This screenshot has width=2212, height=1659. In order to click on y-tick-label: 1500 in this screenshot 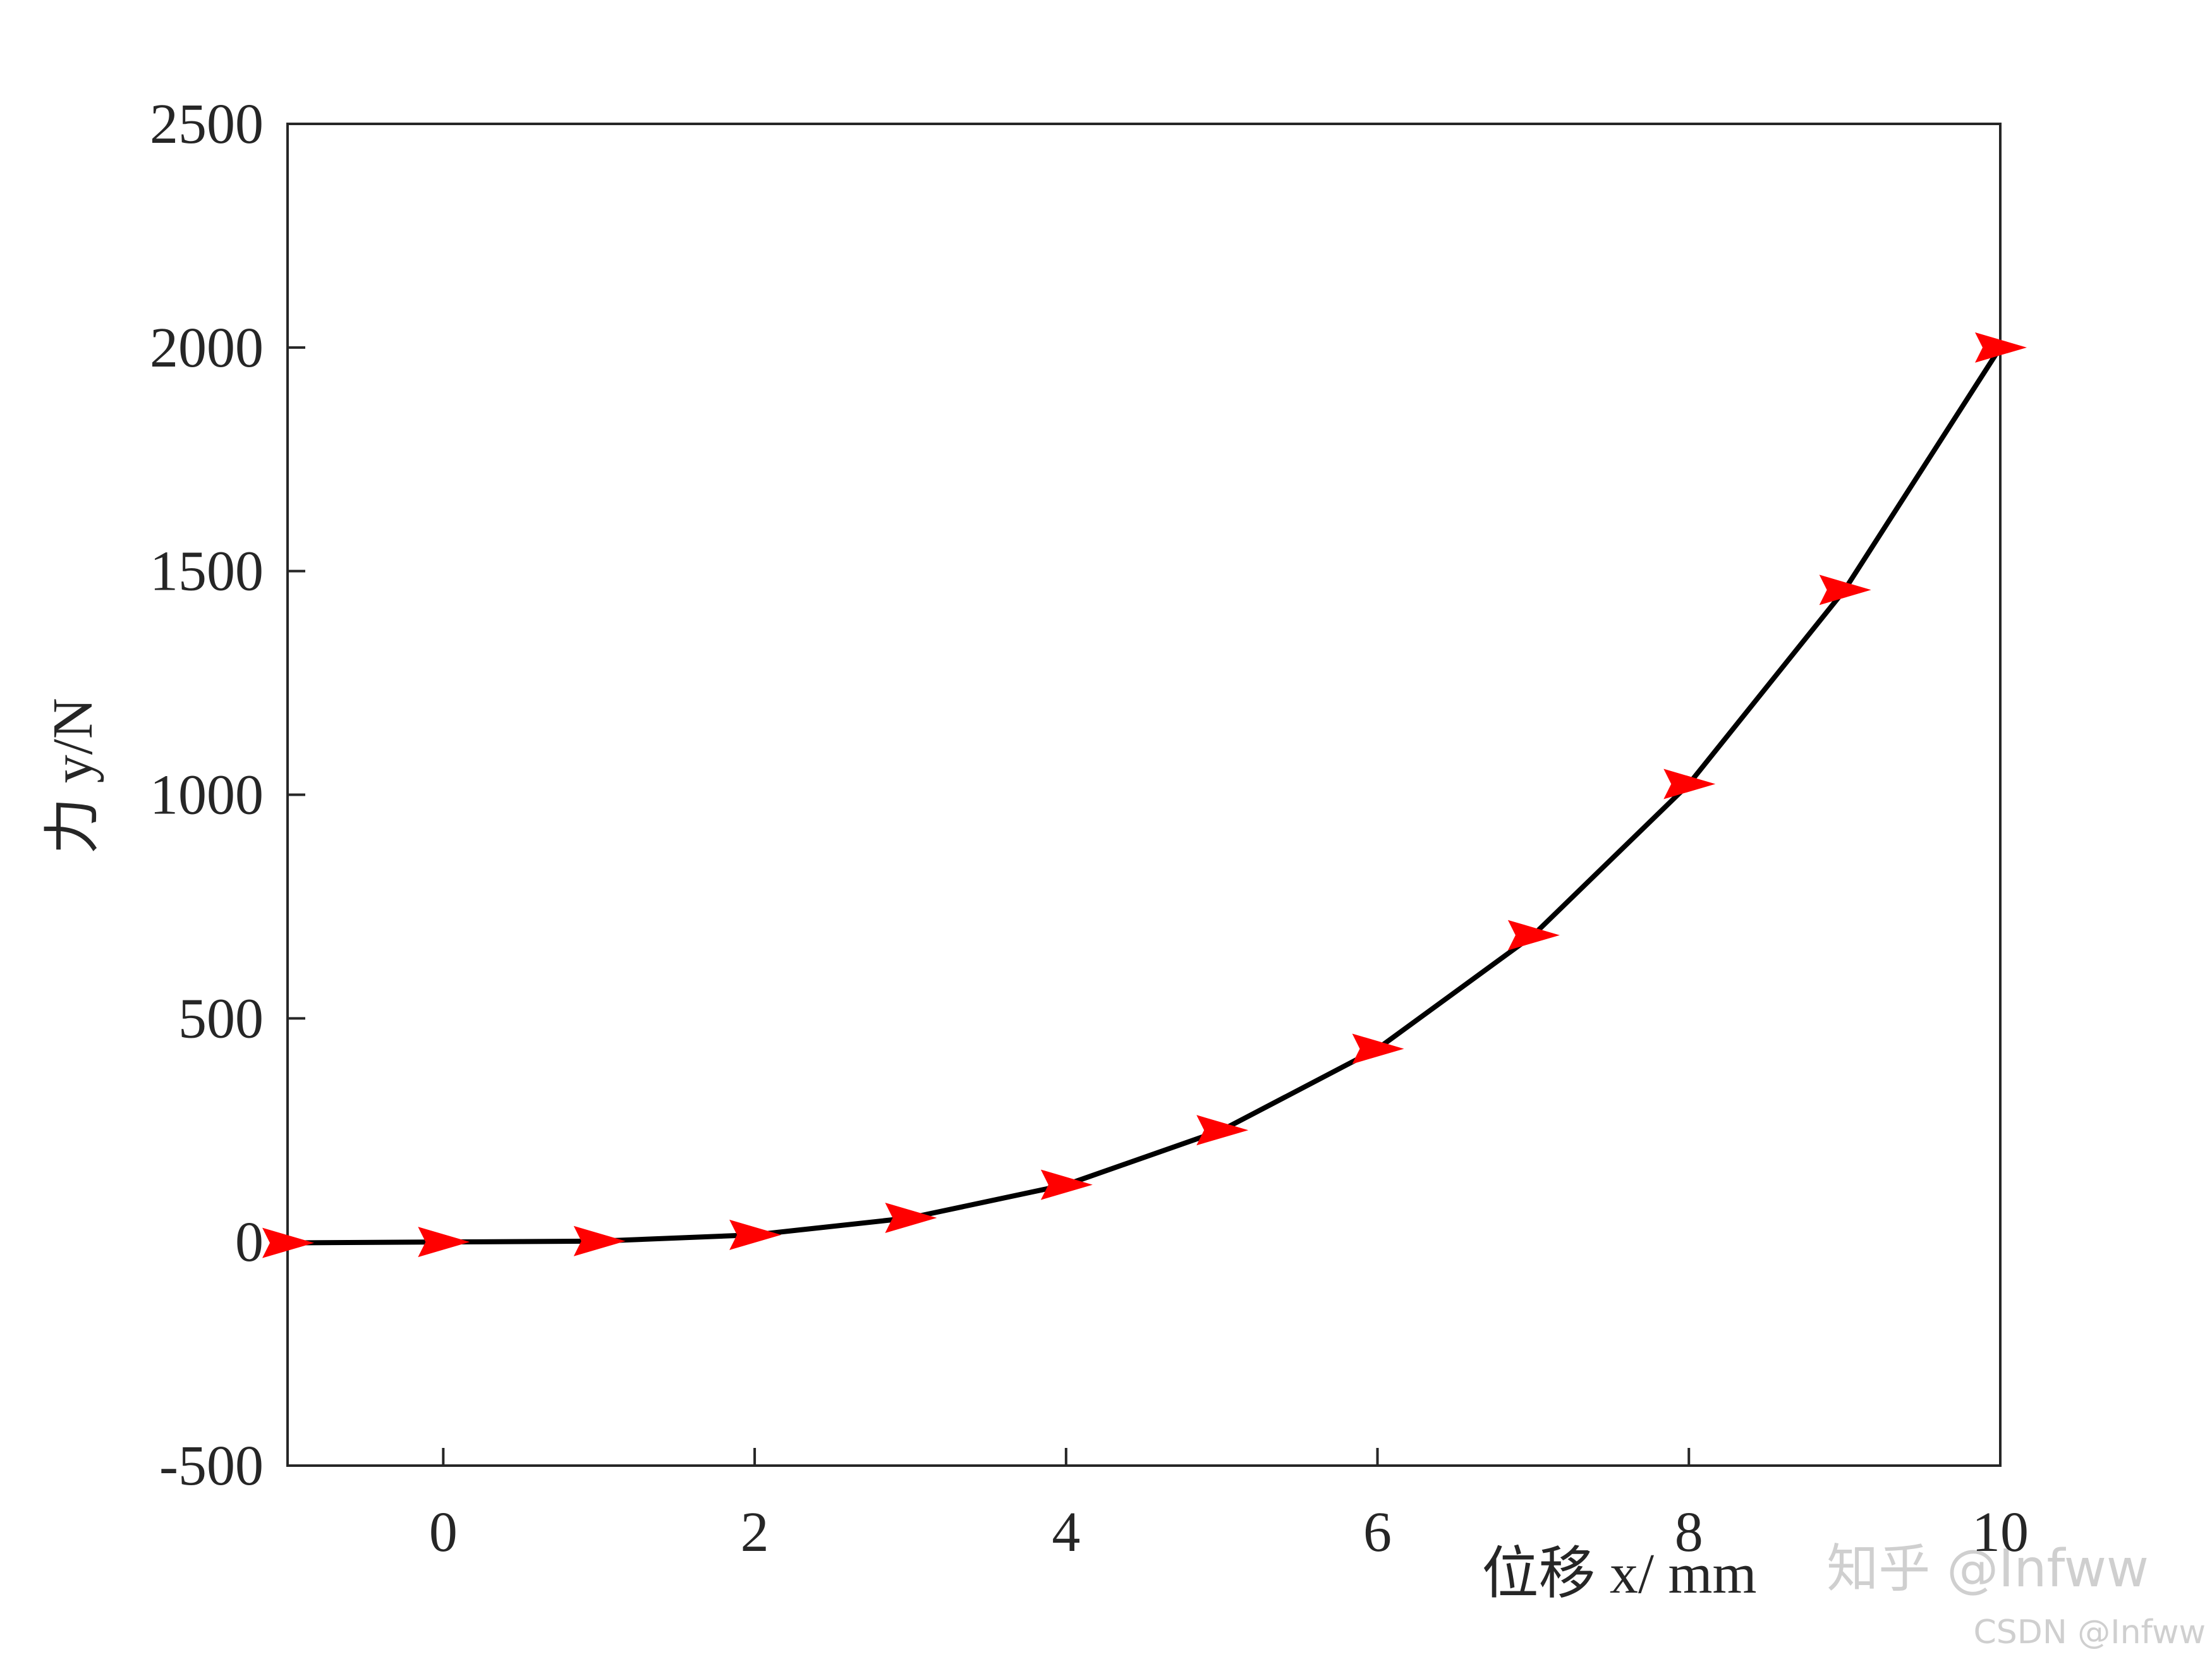, I will do `click(207, 571)`.